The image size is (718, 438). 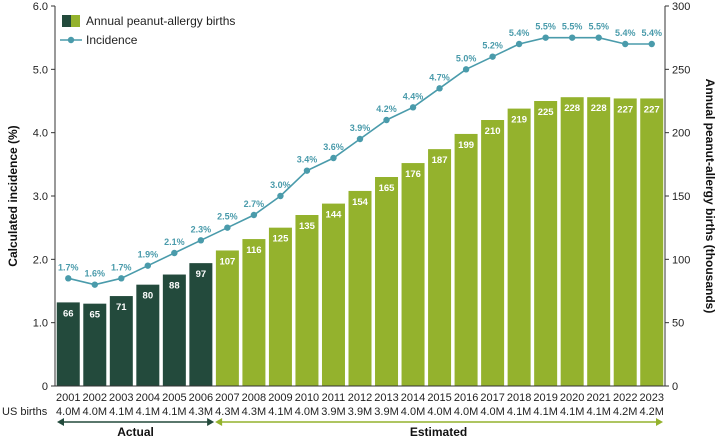 What do you see at coordinates (68, 267) in the screenshot?
I see `incidence-label-2001: 1.7%` at bounding box center [68, 267].